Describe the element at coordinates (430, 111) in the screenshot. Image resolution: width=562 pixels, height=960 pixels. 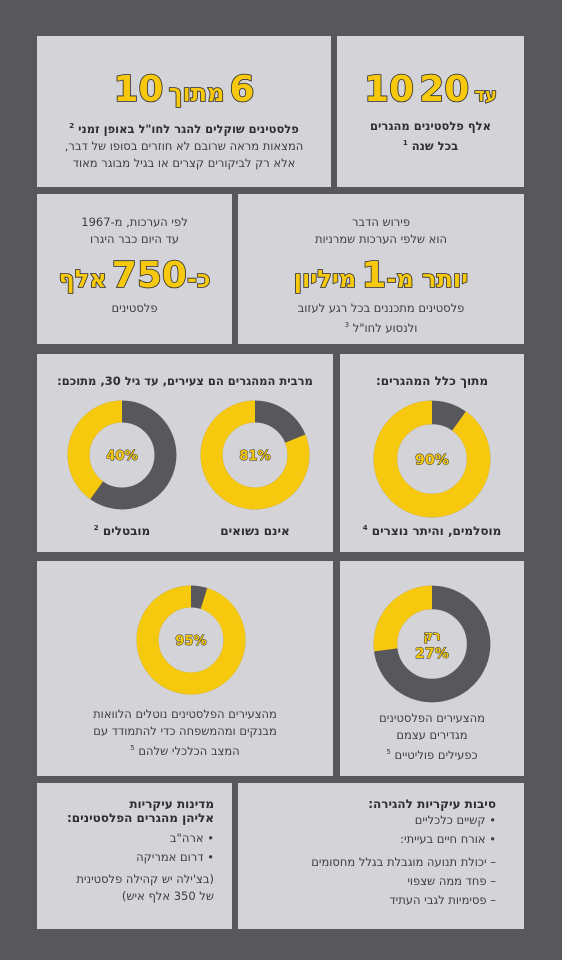
I see `panel-annual-emigration: 10 עד 20 אלף פלסטינים מהגרים בכל שנה 1` at that location.